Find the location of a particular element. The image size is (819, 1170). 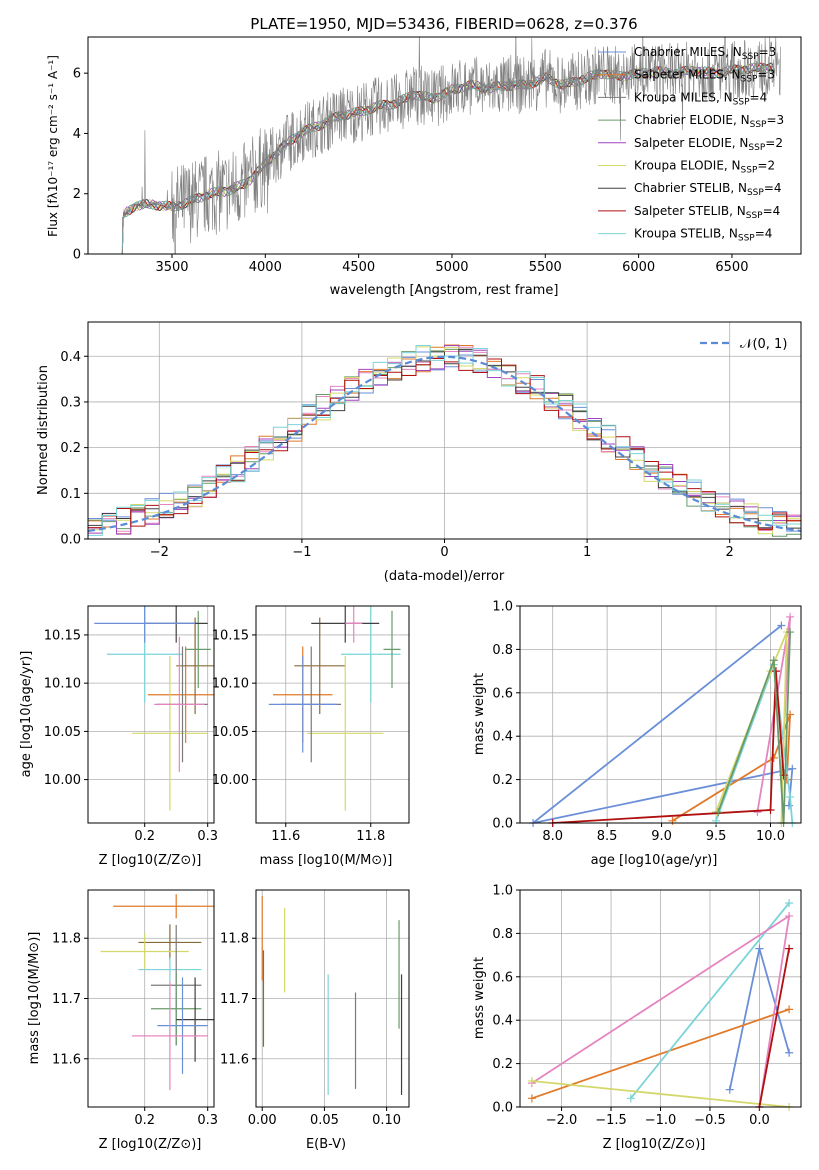

panel5-ticklabel-y: 0.2 is located at coordinates (502, 780).